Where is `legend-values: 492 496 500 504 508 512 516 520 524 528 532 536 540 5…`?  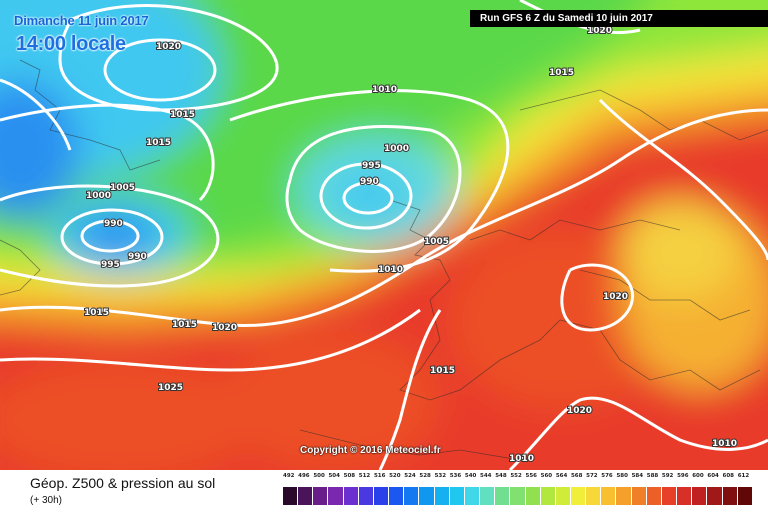 legend-values: 492 496 500 504 508 512 516 520 524 528 532 536 540 5… is located at coordinates (518, 479).